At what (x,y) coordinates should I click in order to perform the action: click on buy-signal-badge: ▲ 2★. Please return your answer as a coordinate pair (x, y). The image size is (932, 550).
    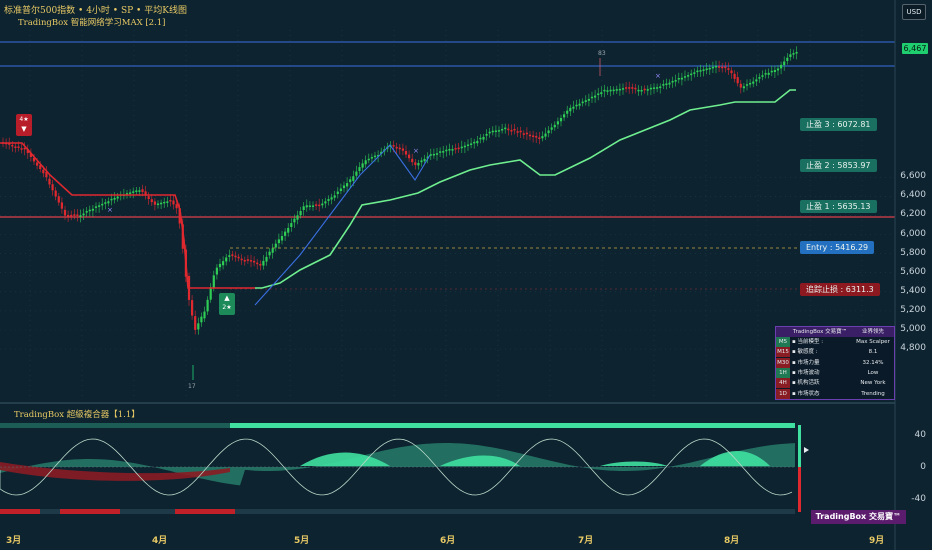
    Looking at the image, I should click on (227, 304).